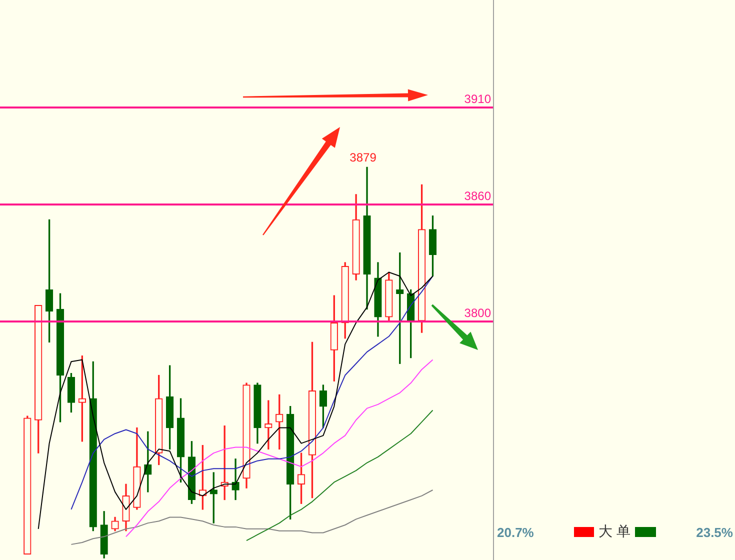  I want to click on text: 23.5%, so click(714, 532).